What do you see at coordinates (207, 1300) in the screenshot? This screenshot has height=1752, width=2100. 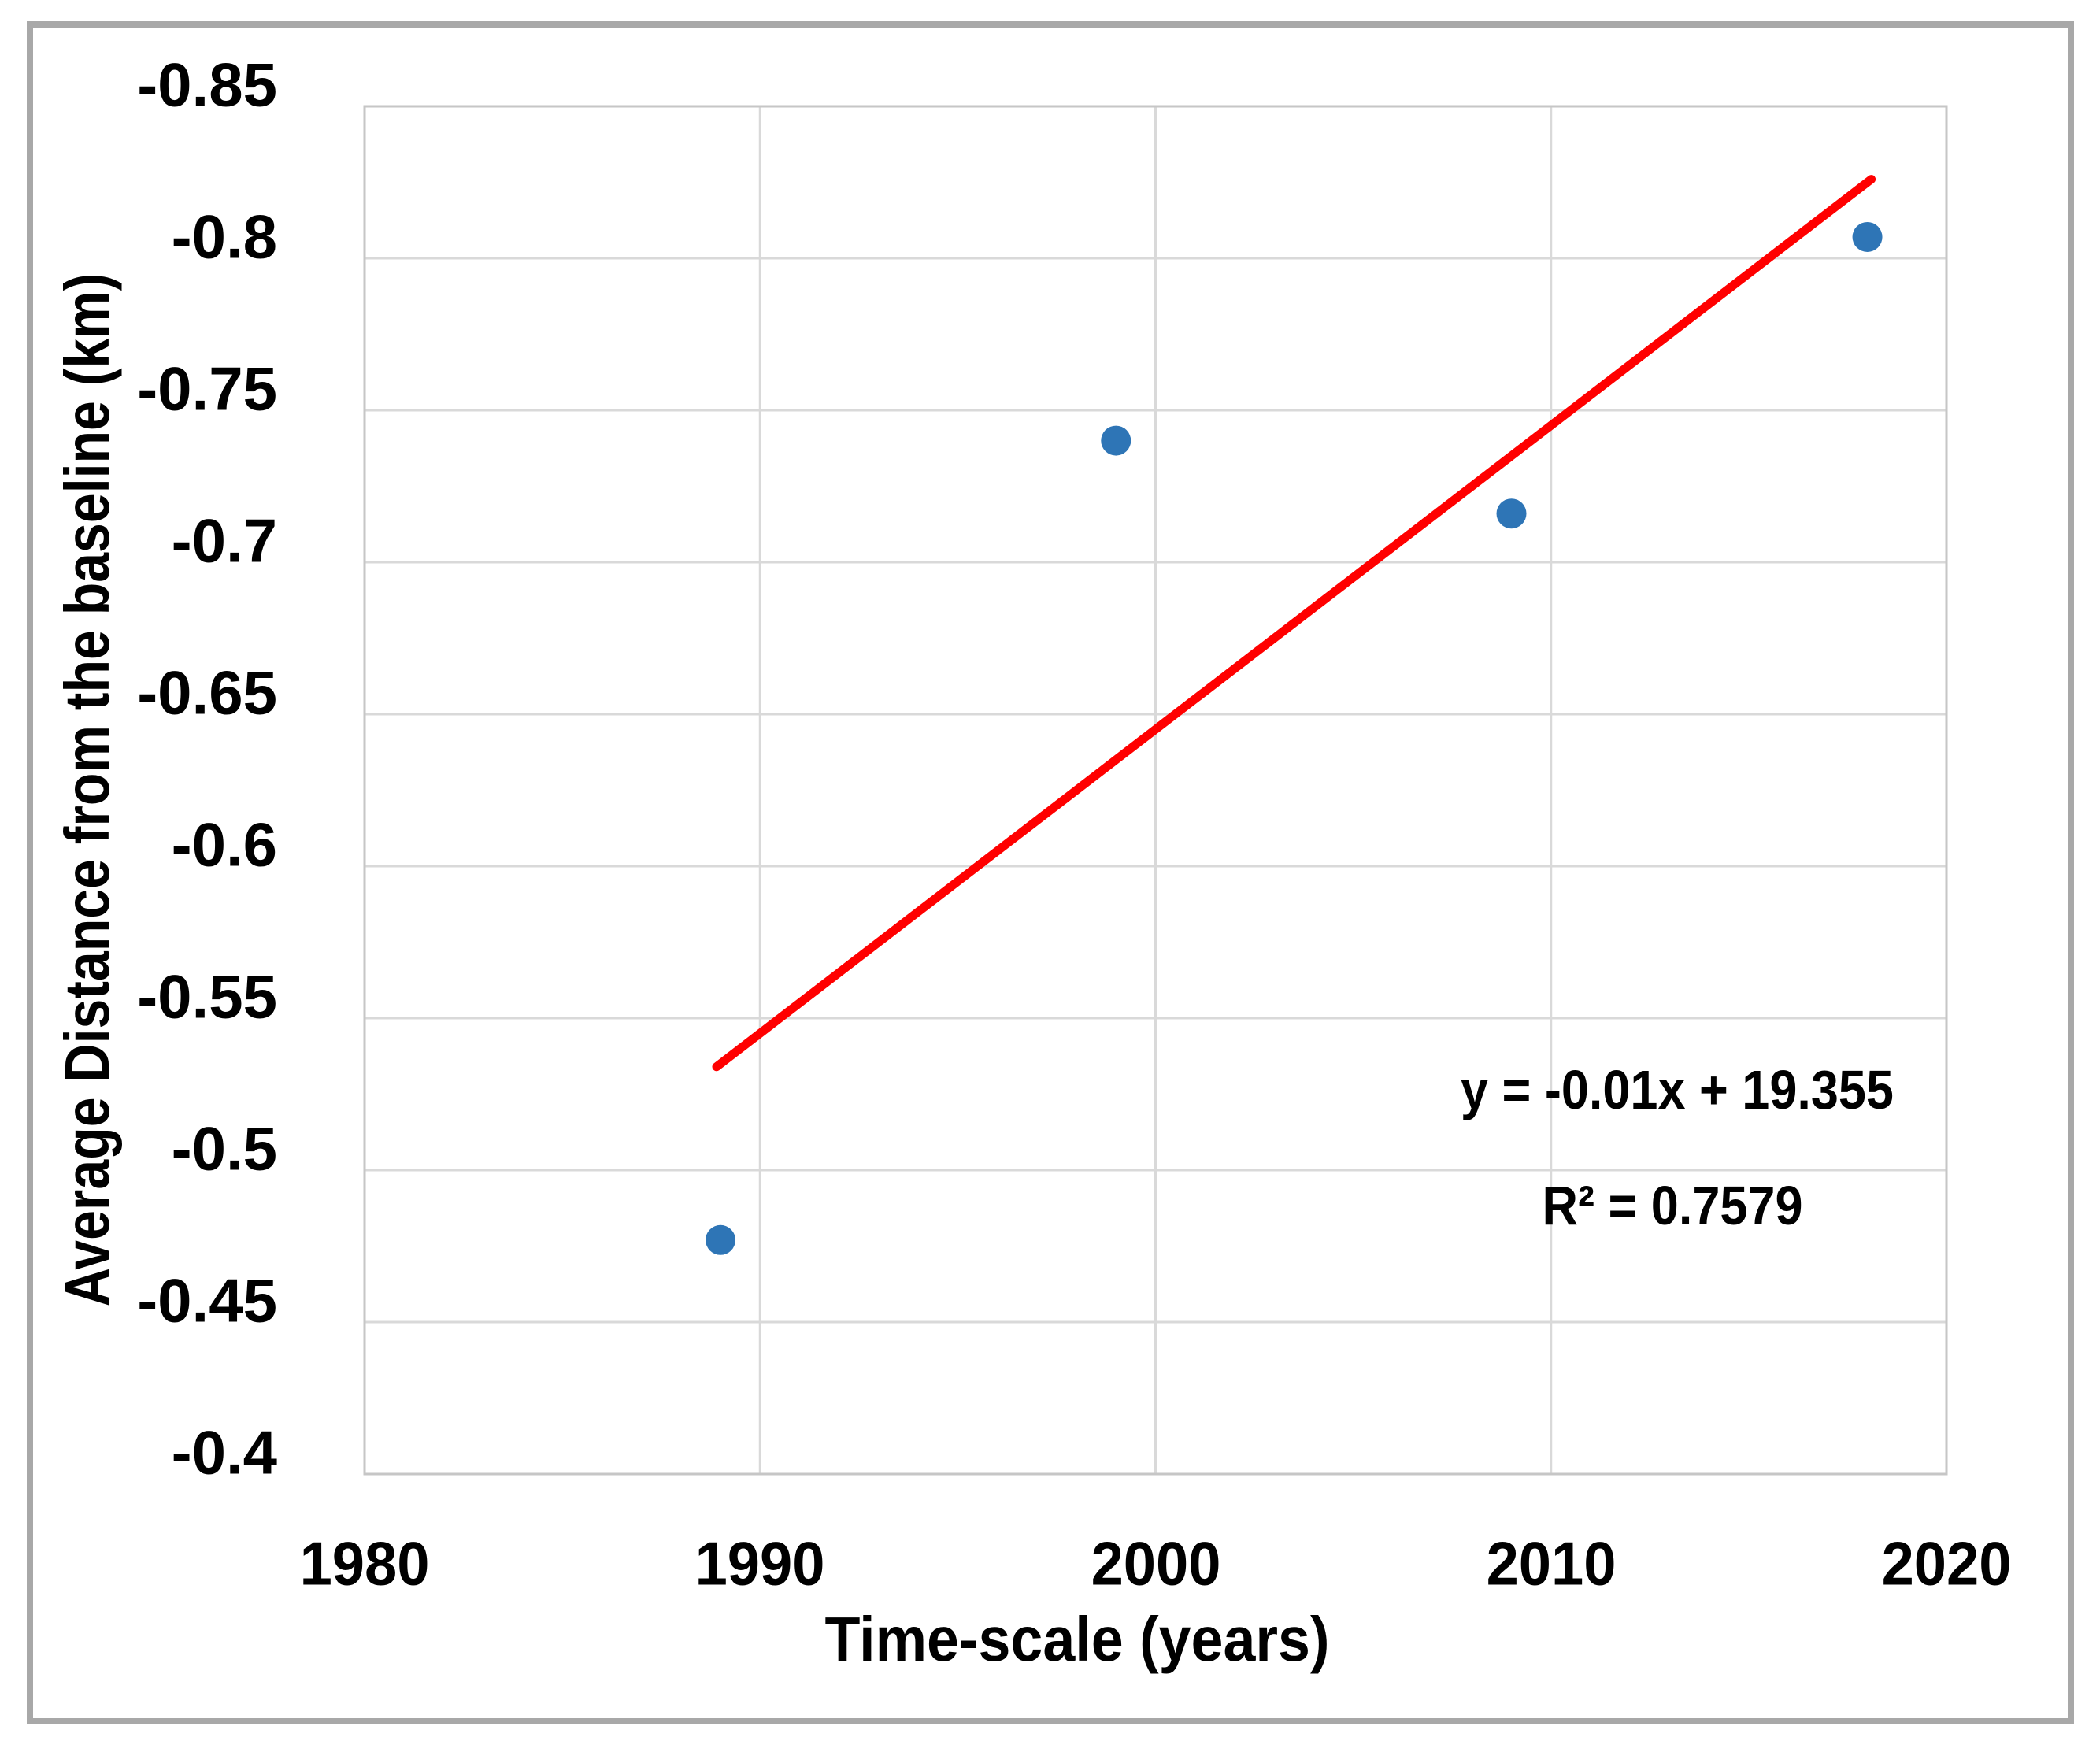 I see `y-tick-label: -0.45` at bounding box center [207, 1300].